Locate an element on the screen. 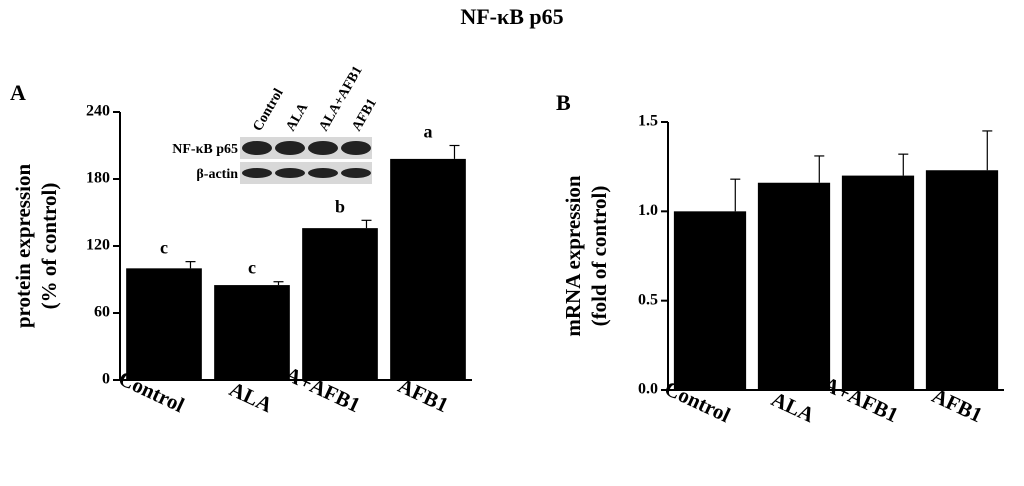 The image size is (1024, 486). y-tick-label: 180 is located at coordinates (98, 178).